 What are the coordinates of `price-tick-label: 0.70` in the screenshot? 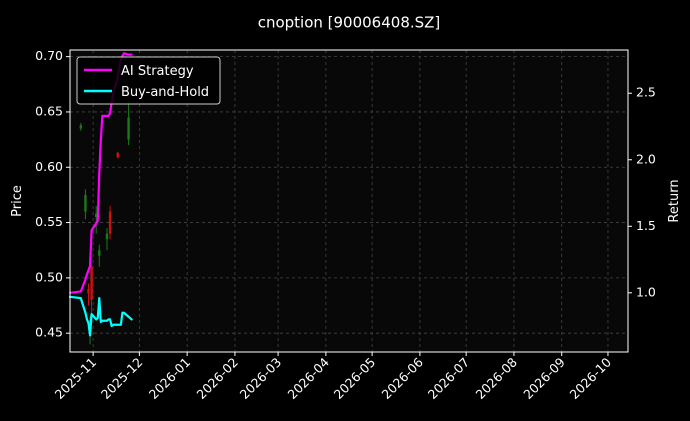 It's located at (49, 55).